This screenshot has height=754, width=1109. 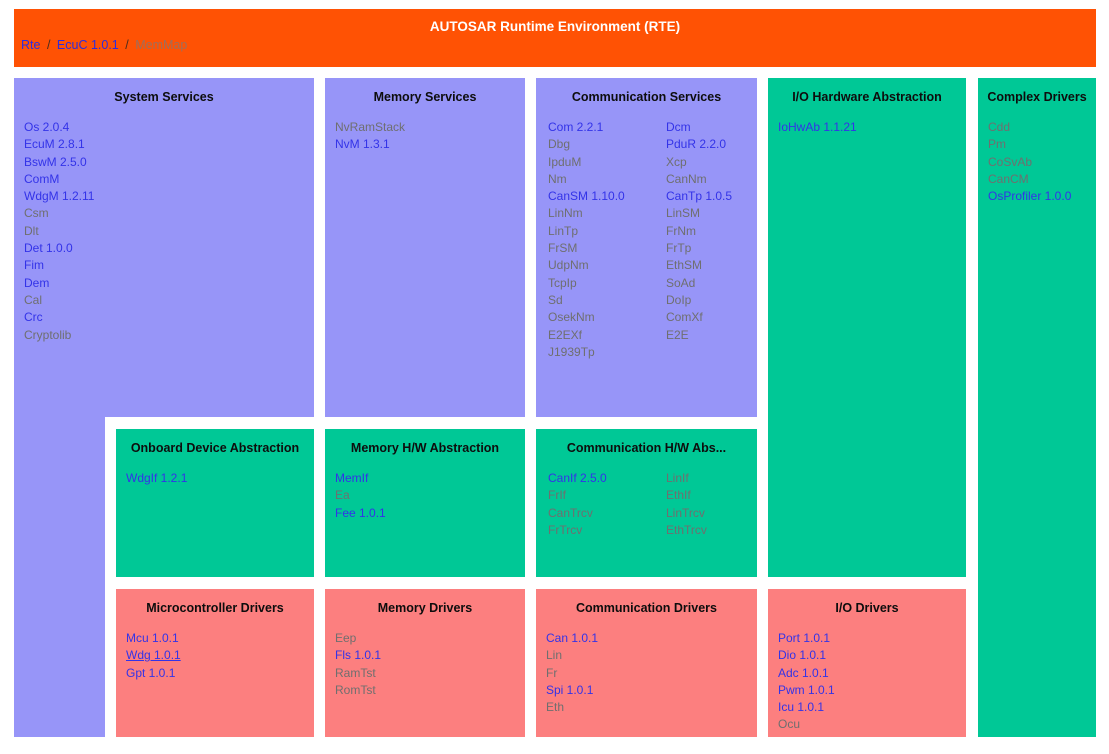 What do you see at coordinates (570, 512) in the screenshot?
I see `module-cantrcv: CanTrcv` at bounding box center [570, 512].